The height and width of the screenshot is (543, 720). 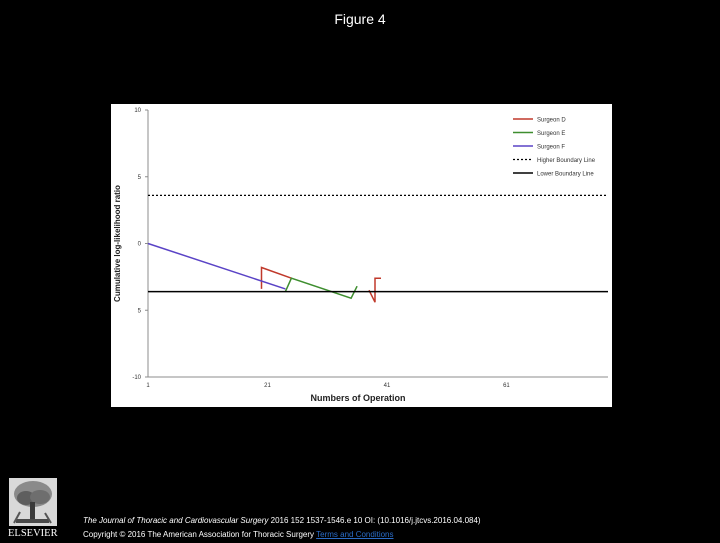 What do you see at coordinates (136, 378) in the screenshot?
I see `y-tick-label: -10` at bounding box center [136, 378].